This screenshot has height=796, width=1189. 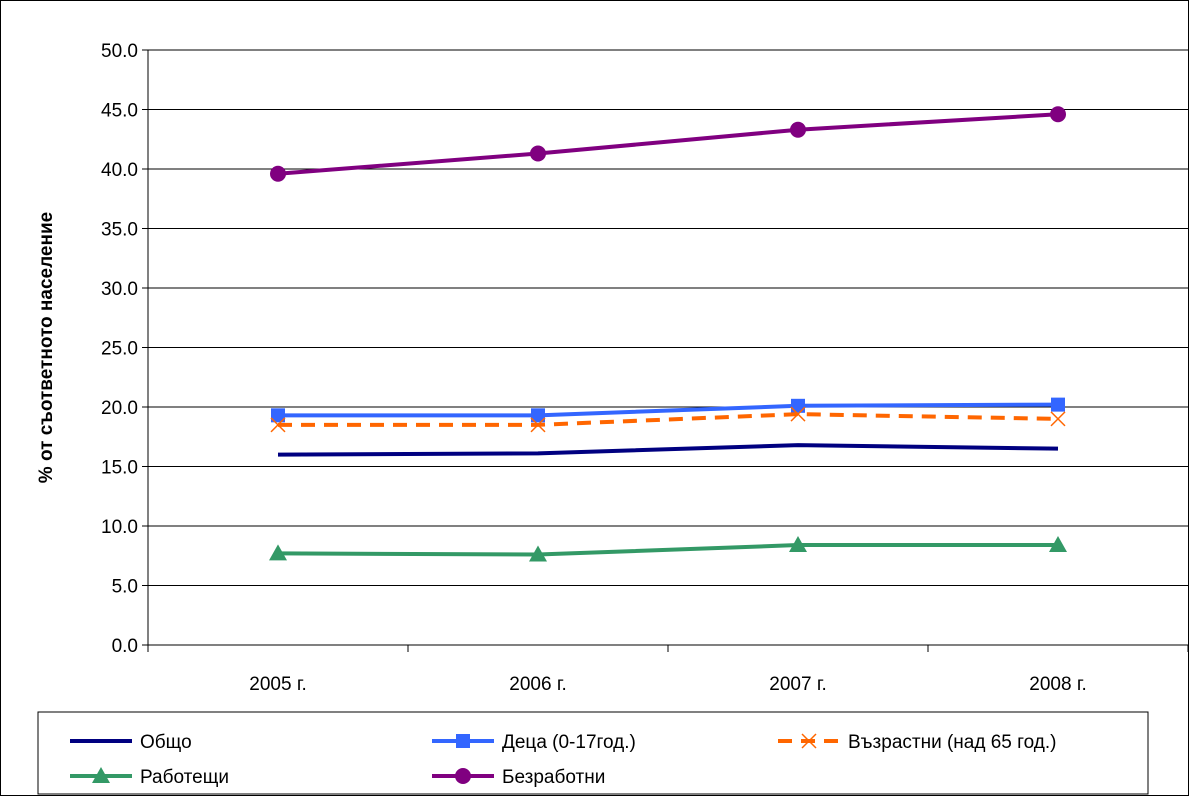 I want to click on legend, so click(x=593, y=753).